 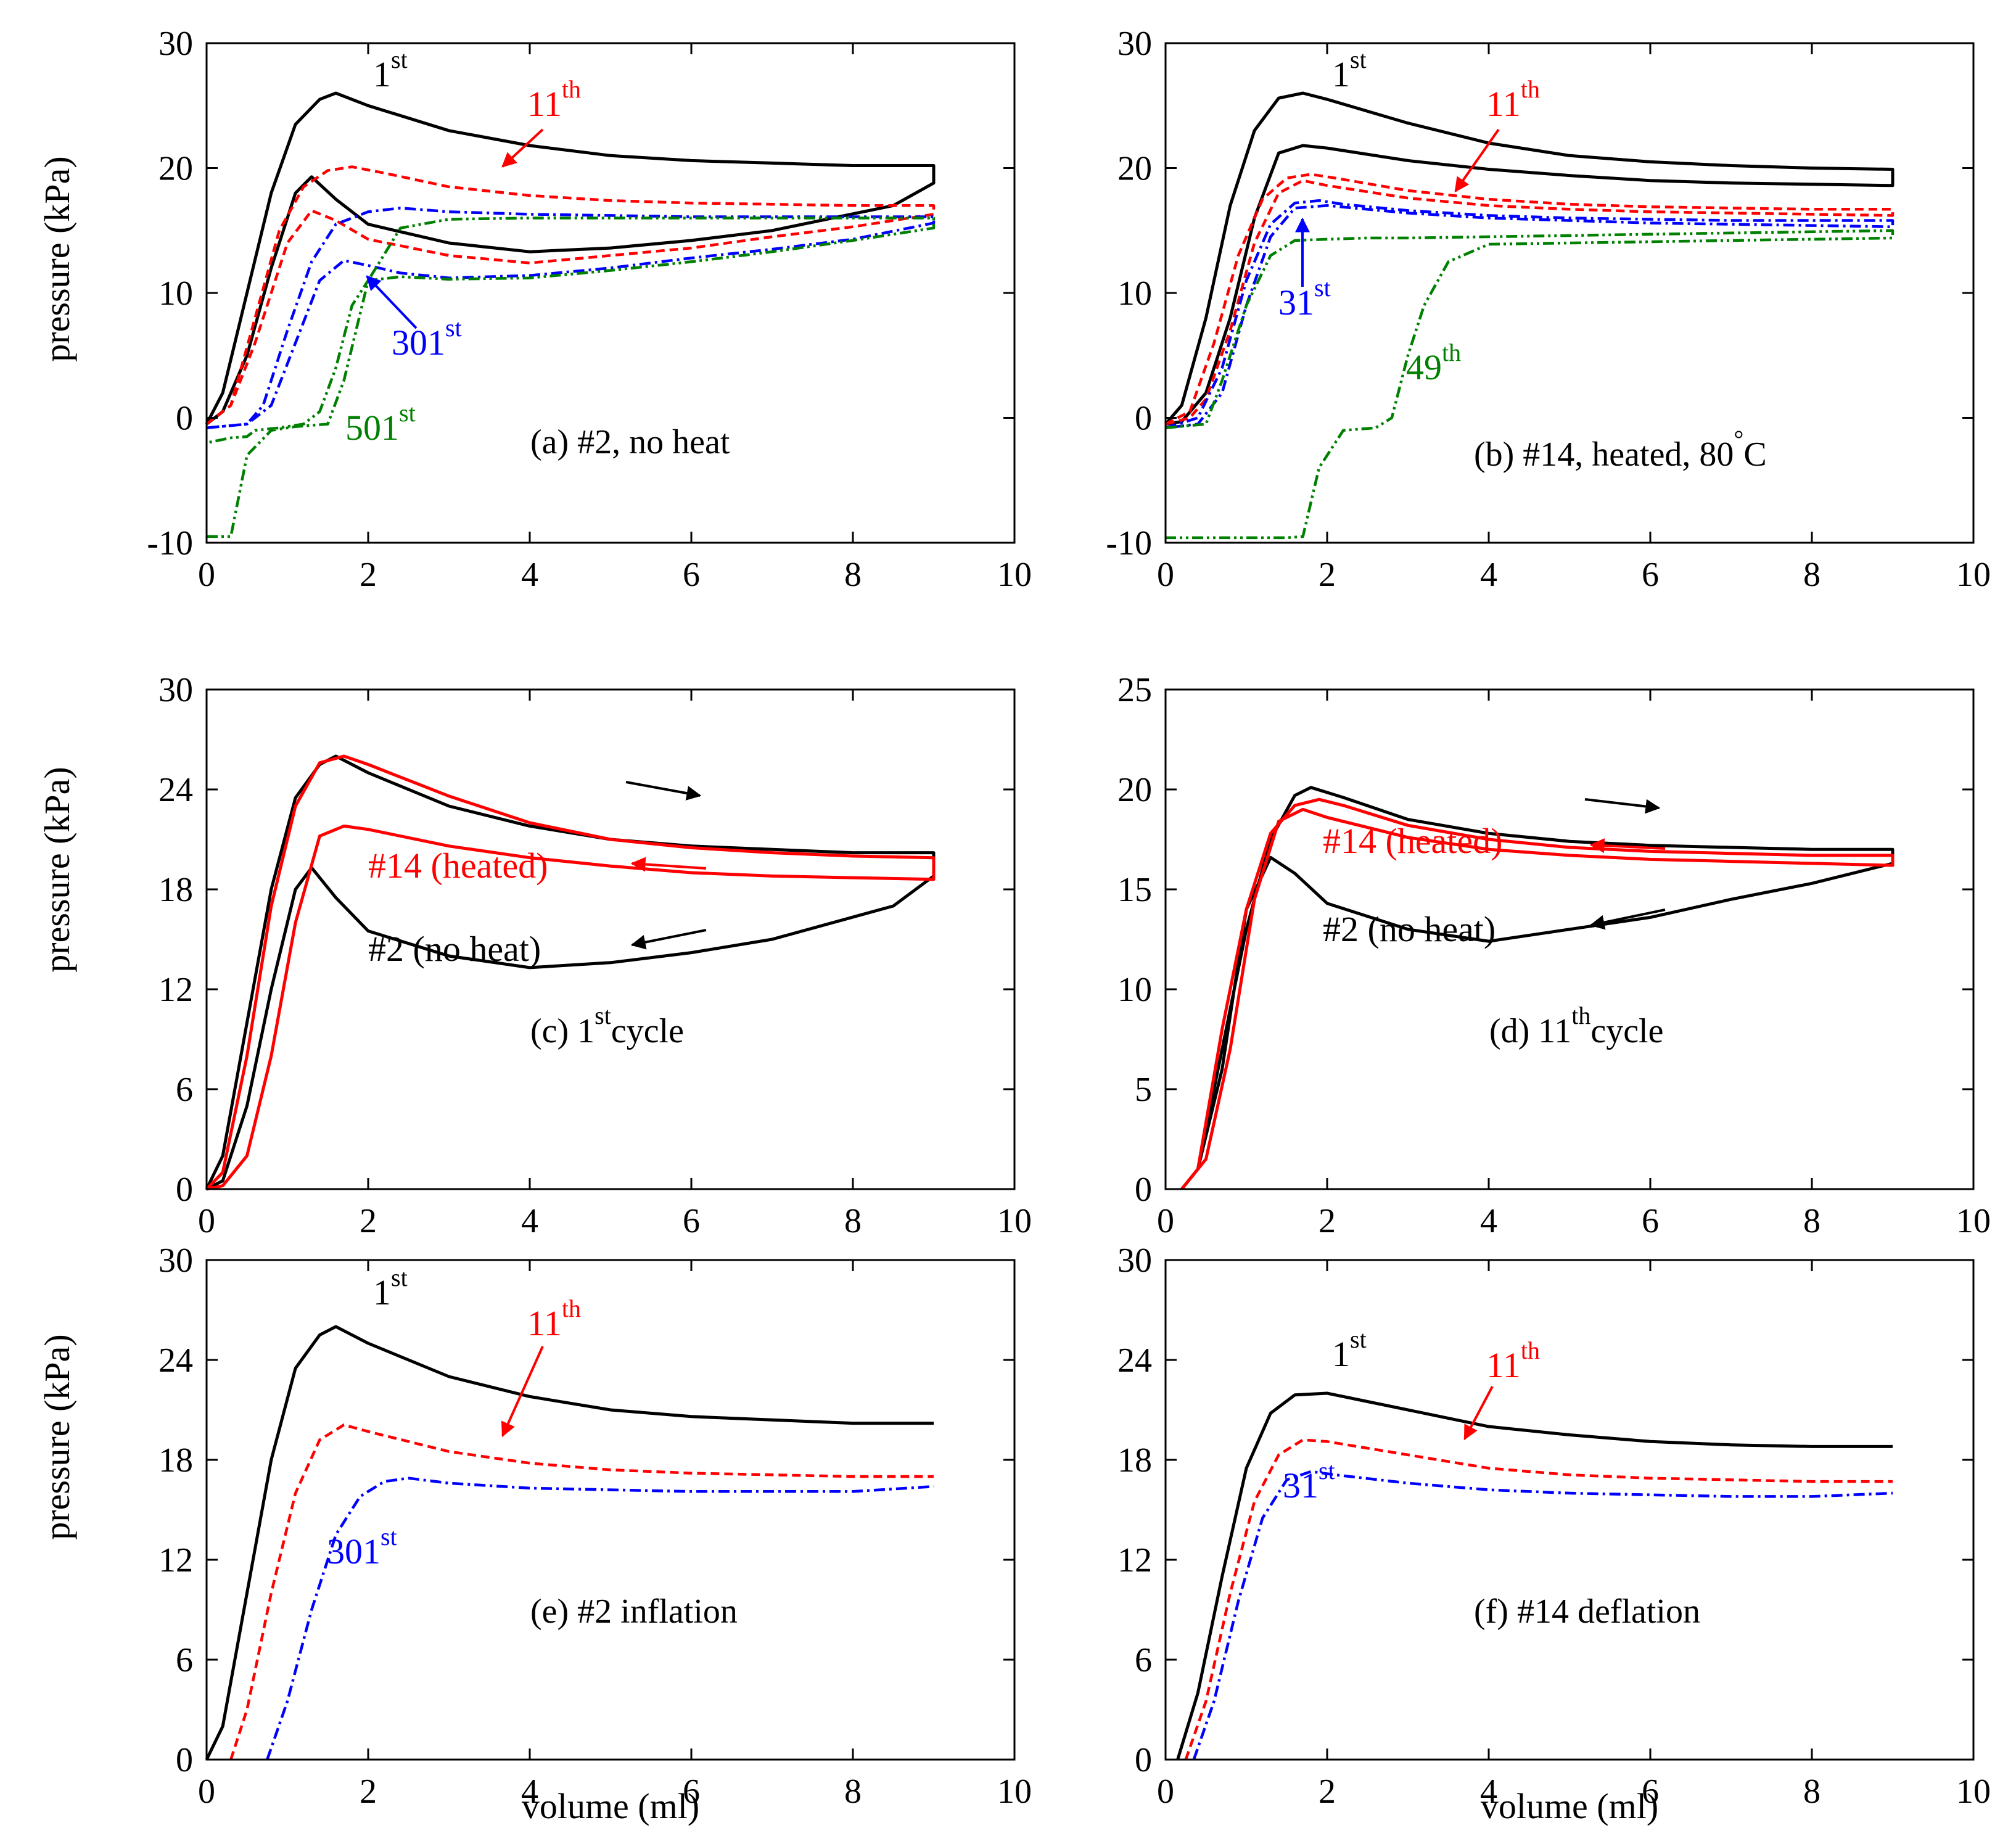 I want to click on panel-e-ytick-label: 6, so click(x=184, y=1660).